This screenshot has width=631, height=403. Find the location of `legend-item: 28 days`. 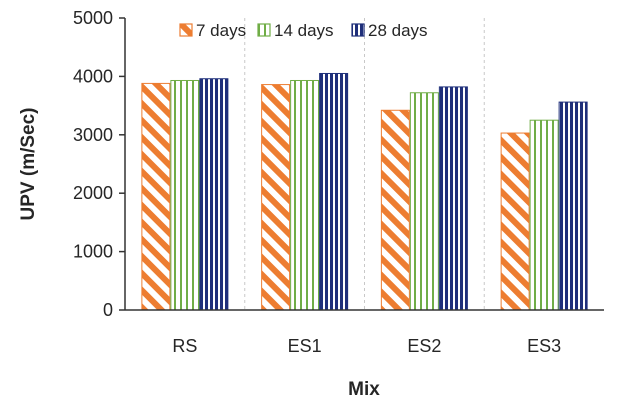

legend-item: 28 days is located at coordinates (389, 30).